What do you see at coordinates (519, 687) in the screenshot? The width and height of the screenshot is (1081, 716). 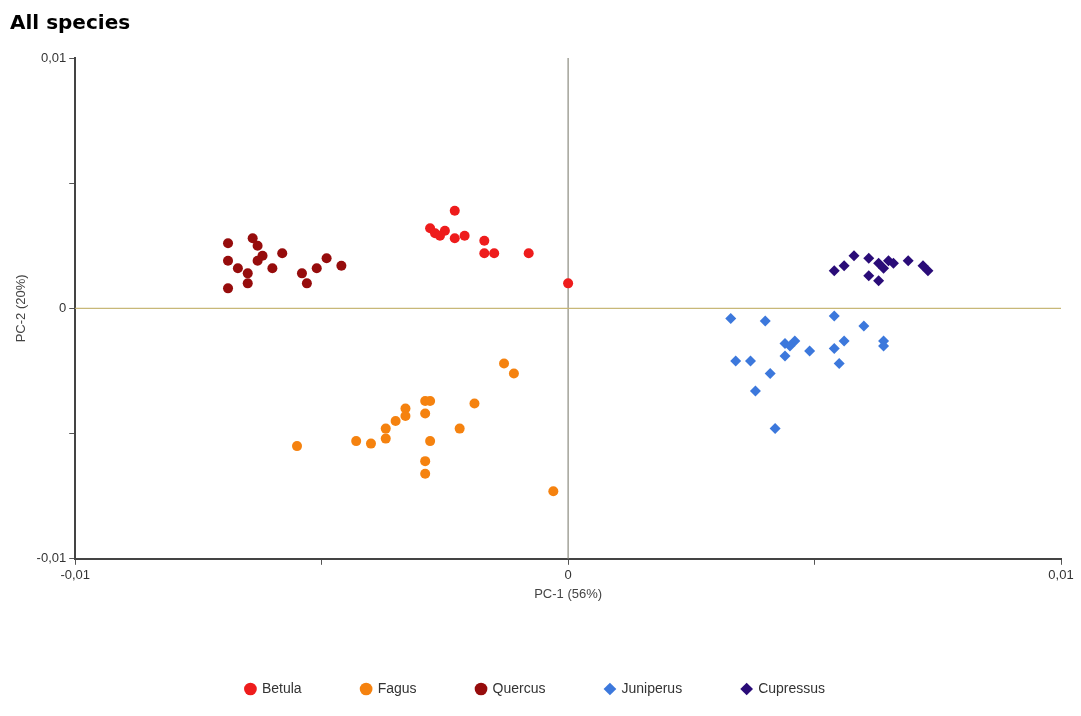 I see `legend-label: Quercus` at bounding box center [519, 687].